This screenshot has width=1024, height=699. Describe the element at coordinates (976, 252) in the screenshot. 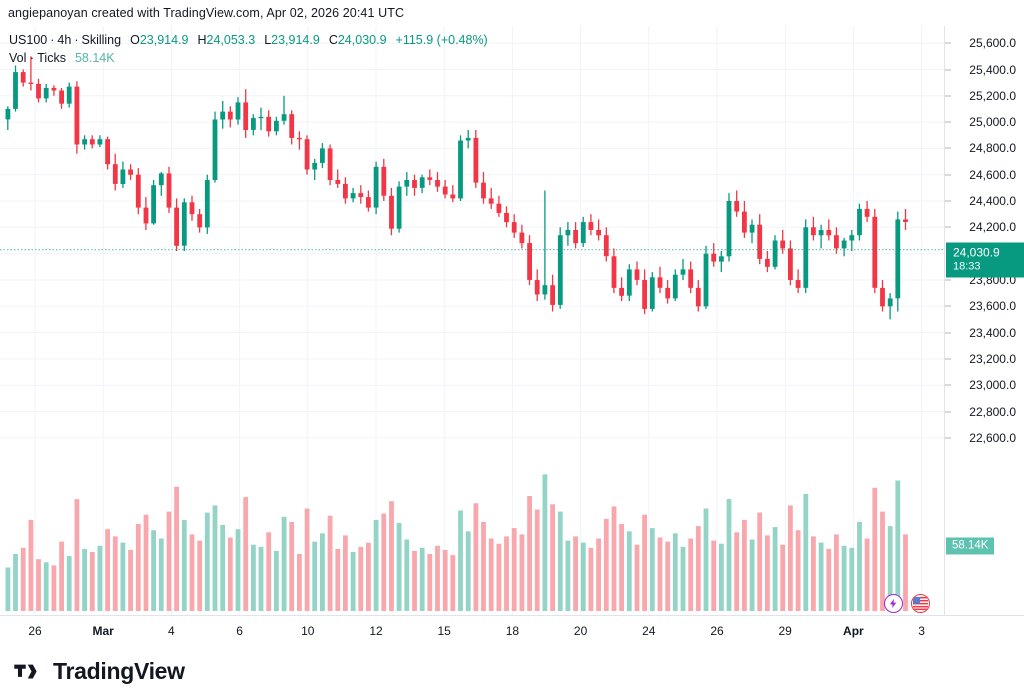

I see `current-price-value: 24,030.9` at that location.